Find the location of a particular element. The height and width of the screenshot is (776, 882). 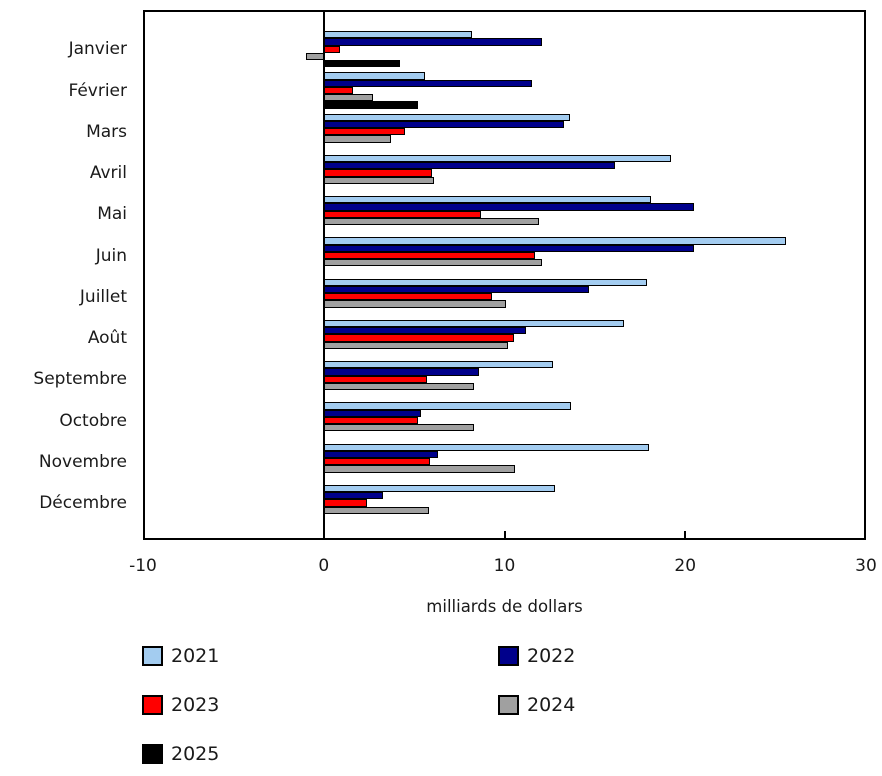

bar-2024-Juillet is located at coordinates (415, 304).